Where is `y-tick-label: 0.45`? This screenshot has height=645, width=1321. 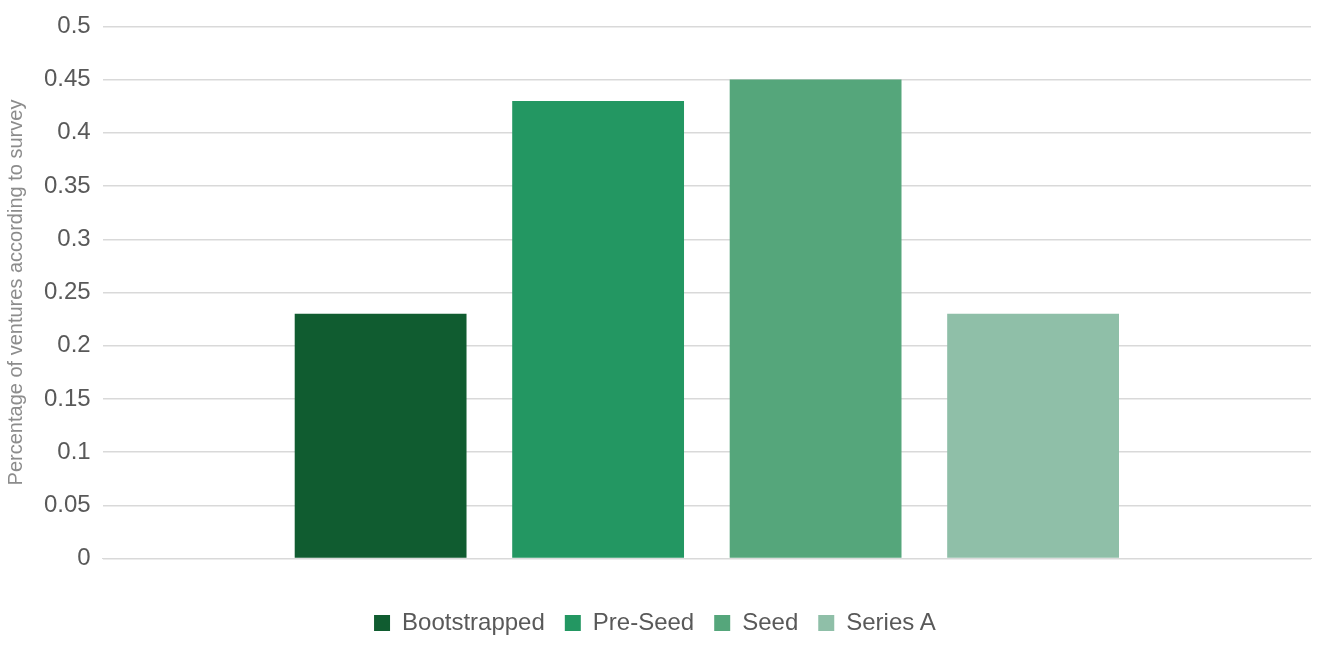 y-tick-label: 0.45 is located at coordinates (67, 78).